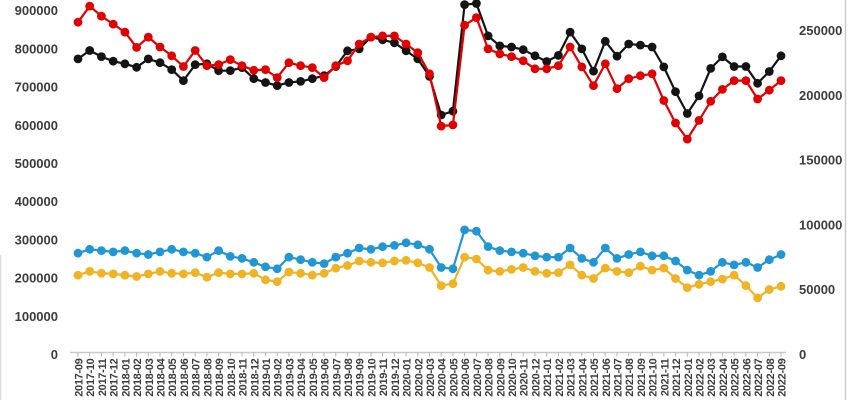  What do you see at coordinates (583, 376) in the screenshot?
I see `x-axis-tick-label: 2021-04` at bounding box center [583, 376].